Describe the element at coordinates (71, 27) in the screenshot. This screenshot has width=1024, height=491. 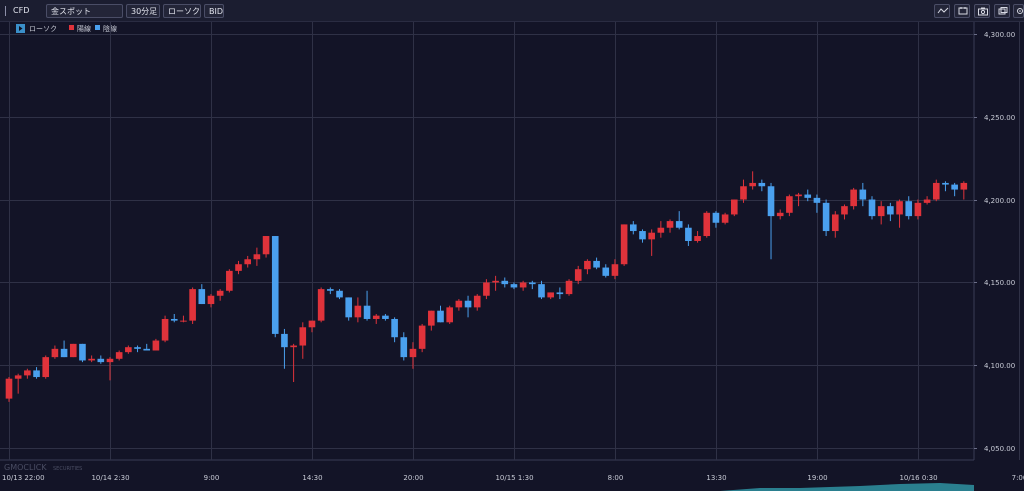
I see `up-swatch` at that location.